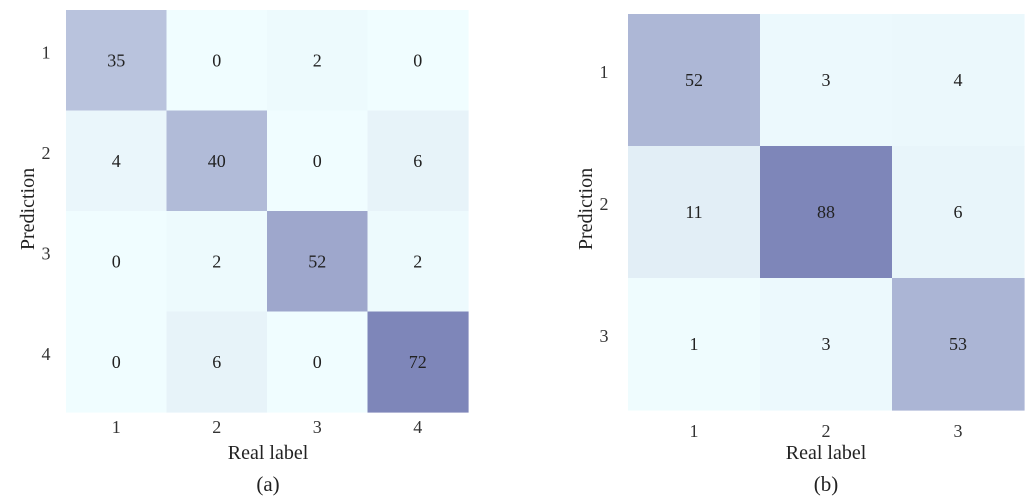  I want to click on cell-value-a-r4-c2: 6, so click(216, 362).